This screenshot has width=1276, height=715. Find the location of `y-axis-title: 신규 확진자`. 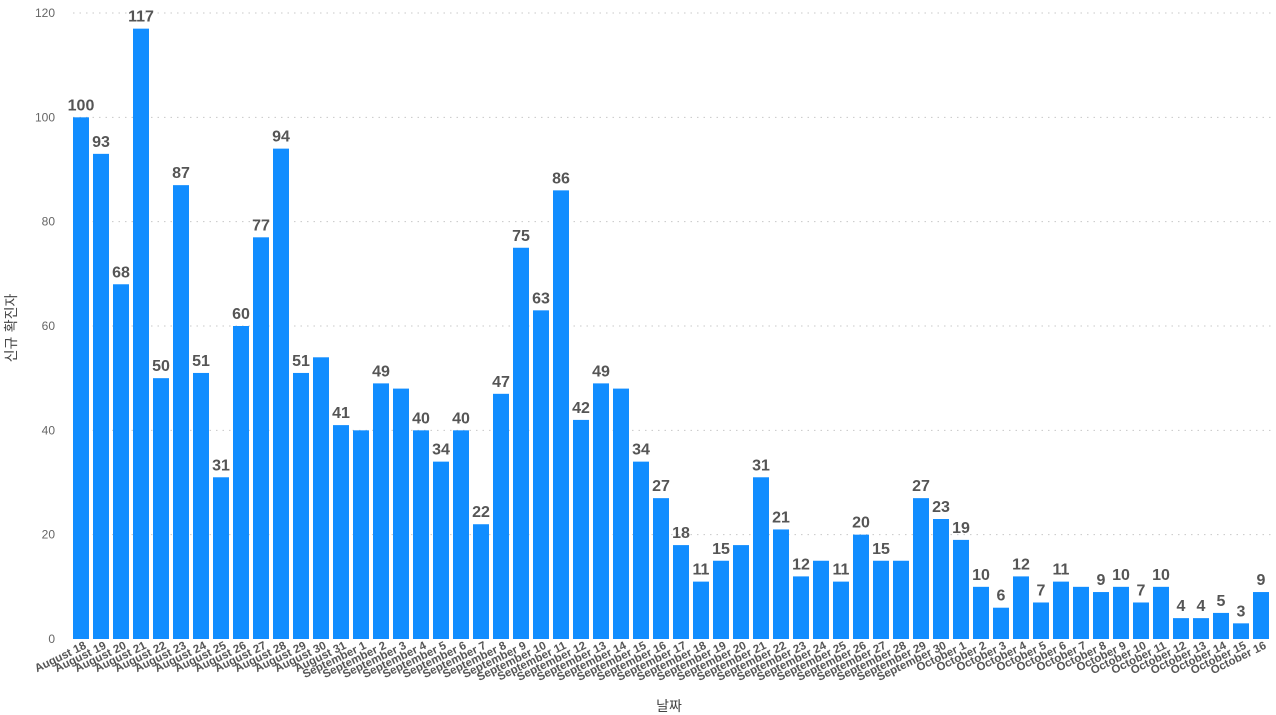

y-axis-title: 신규 확진자 is located at coordinates (12, 327).